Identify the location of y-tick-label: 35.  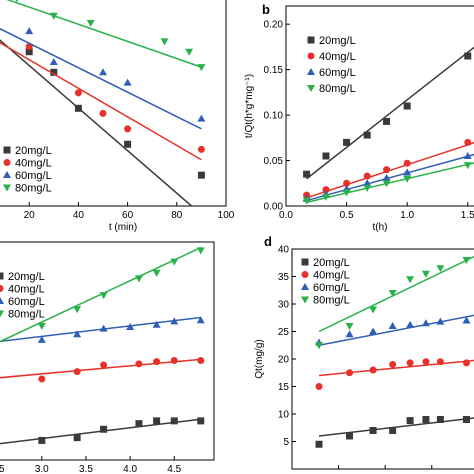
(284, 277).